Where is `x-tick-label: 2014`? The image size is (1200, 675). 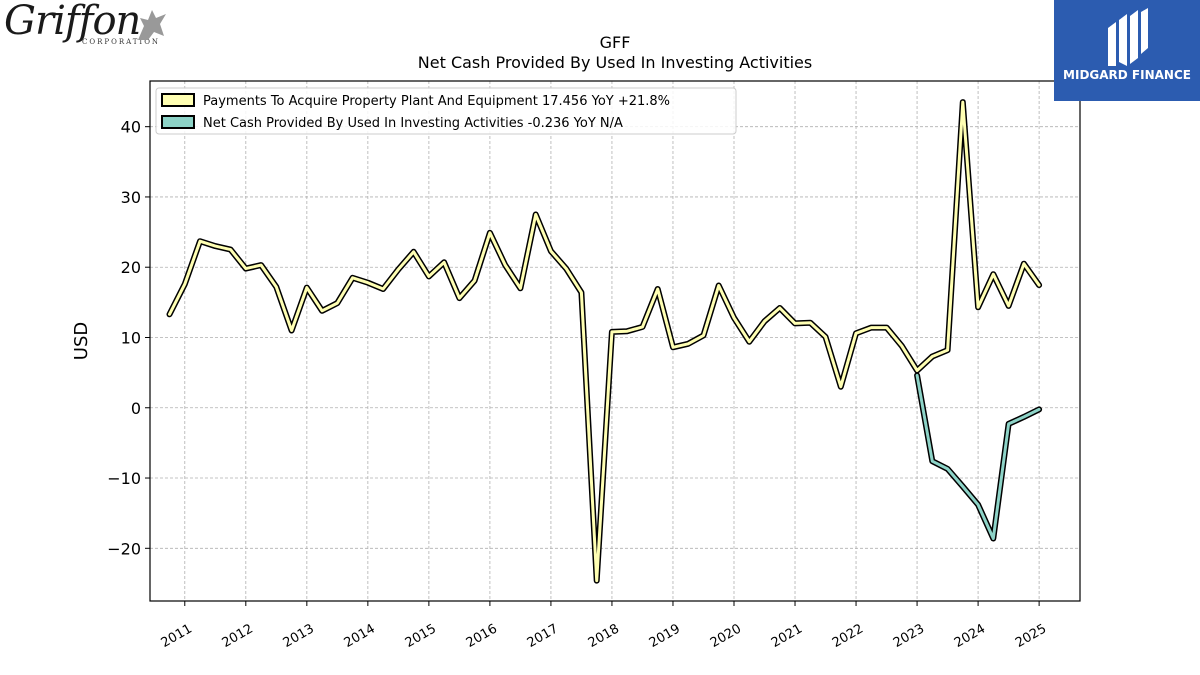
x-tick-label: 2014 is located at coordinates (360, 636).